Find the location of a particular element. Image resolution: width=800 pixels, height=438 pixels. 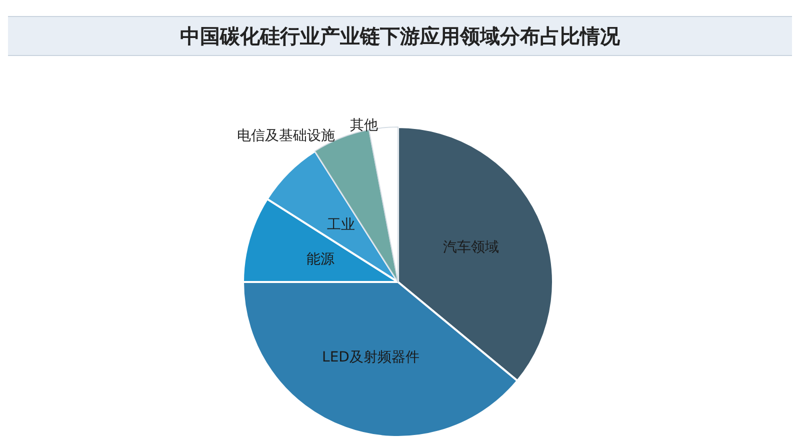

slice-label: 电信及基础设施 is located at coordinates (286, 136).